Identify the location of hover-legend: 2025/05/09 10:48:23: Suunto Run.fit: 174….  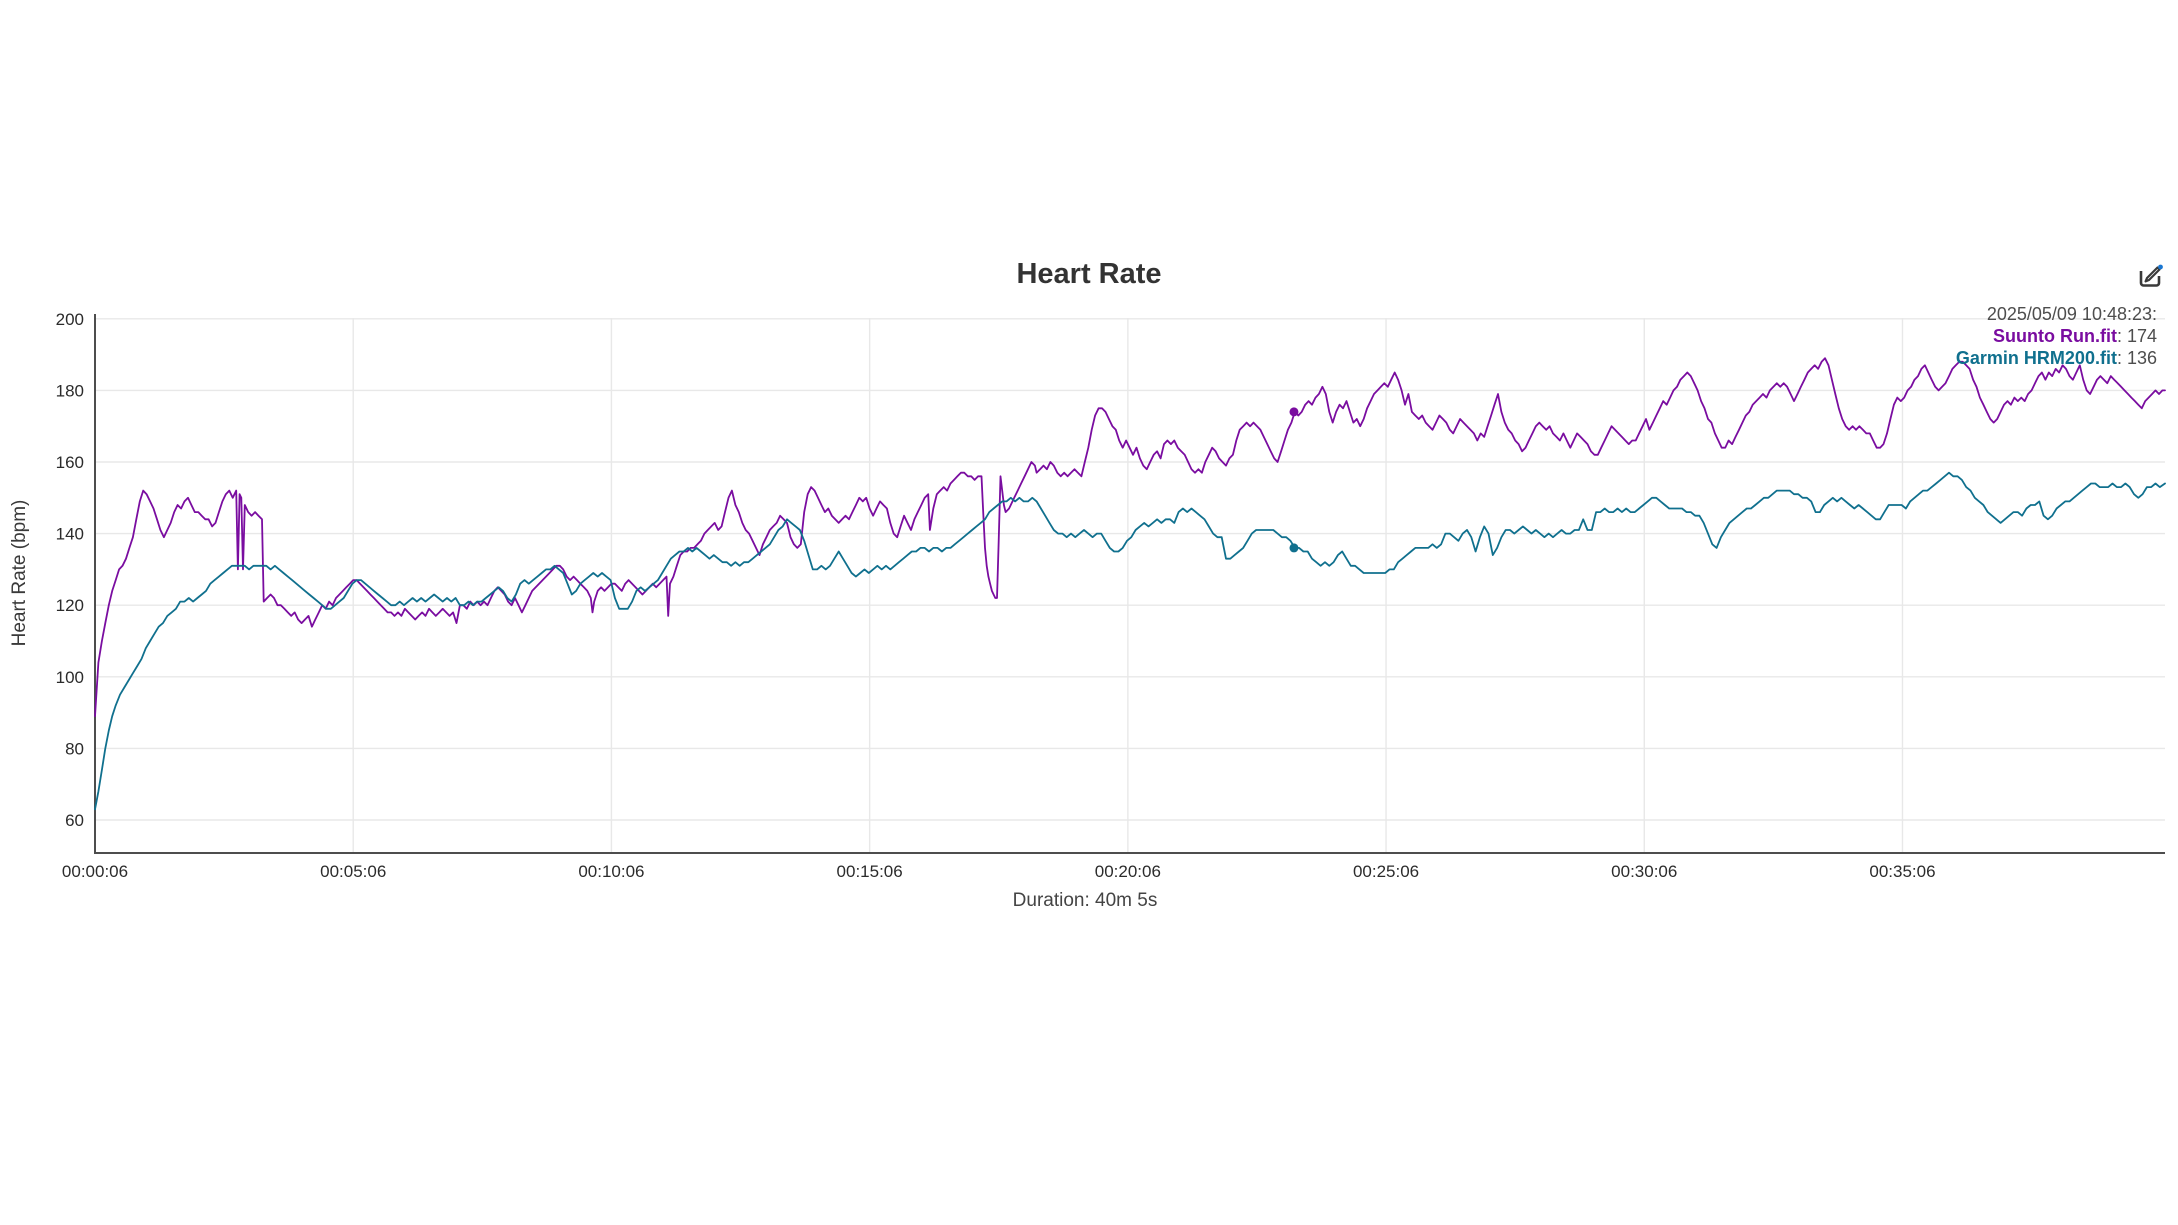
(2056, 336).